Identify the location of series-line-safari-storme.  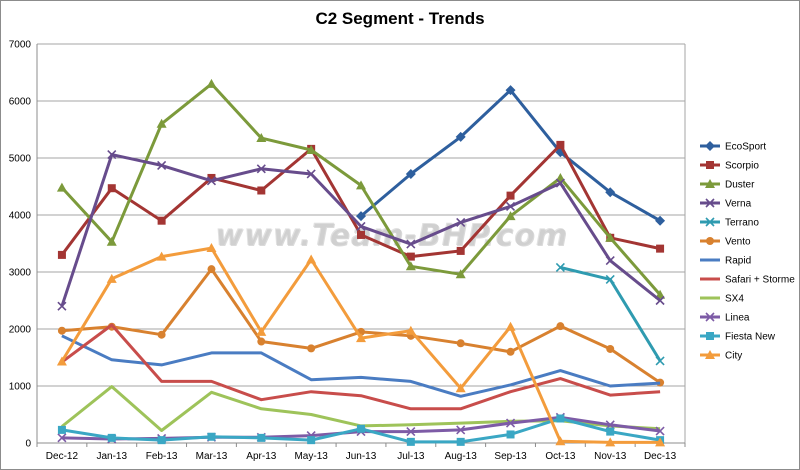
(361, 367).